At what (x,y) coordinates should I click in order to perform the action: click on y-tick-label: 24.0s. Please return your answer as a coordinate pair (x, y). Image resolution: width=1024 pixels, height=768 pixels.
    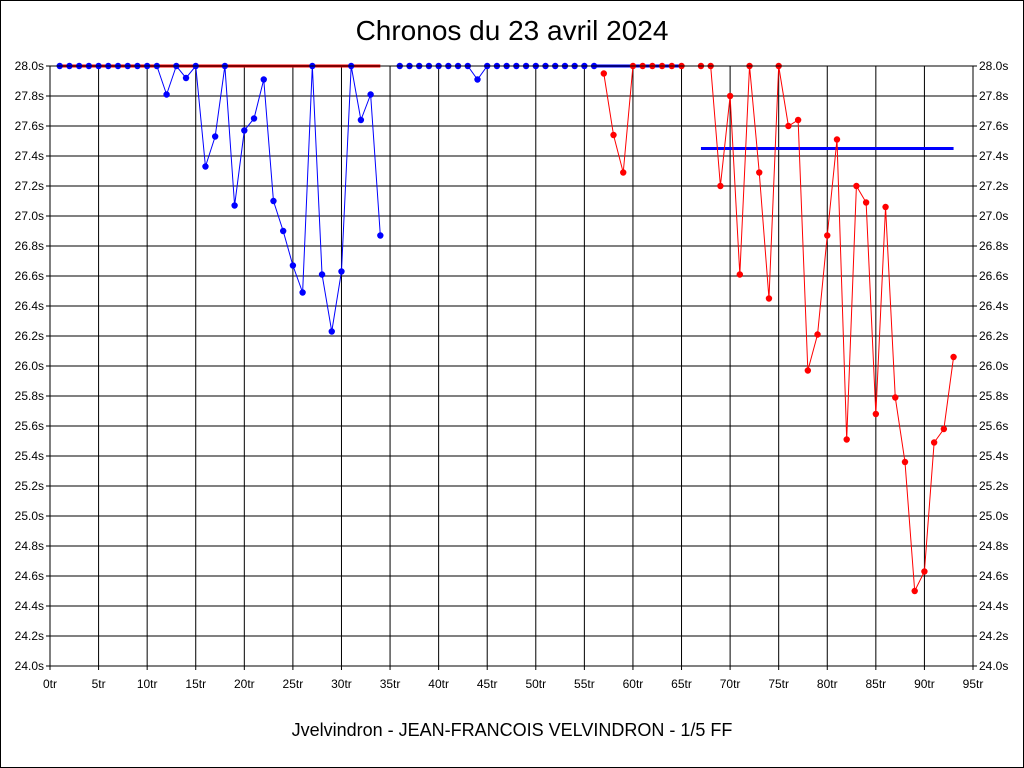
    Looking at the image, I should click on (29, 666).